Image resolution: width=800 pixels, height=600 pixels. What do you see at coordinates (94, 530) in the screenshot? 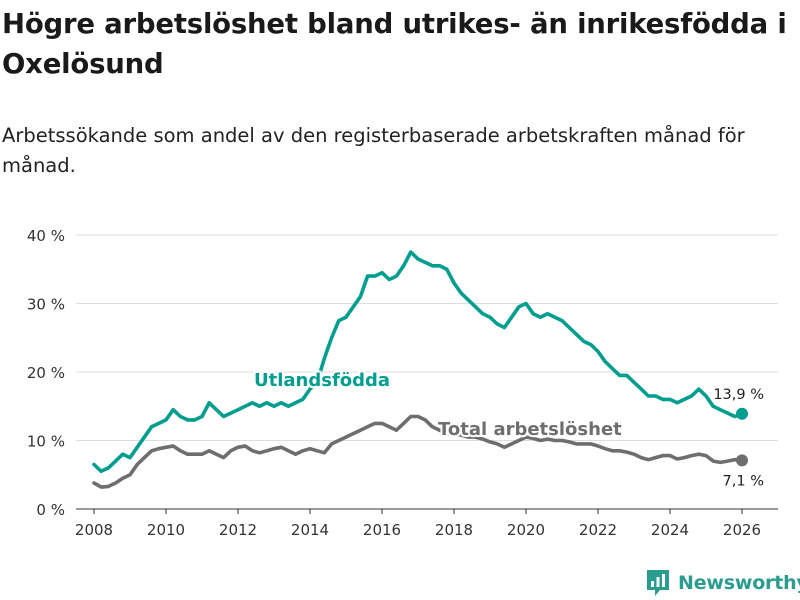
I see `x-tick-label: 2008` at bounding box center [94, 530].